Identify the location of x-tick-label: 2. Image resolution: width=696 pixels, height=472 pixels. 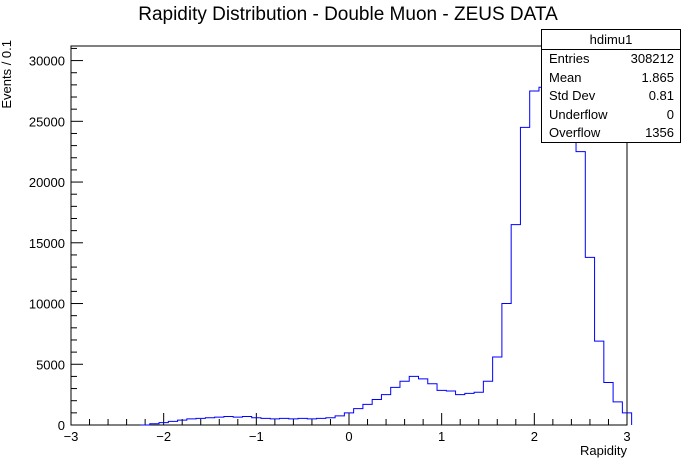
(534, 436).